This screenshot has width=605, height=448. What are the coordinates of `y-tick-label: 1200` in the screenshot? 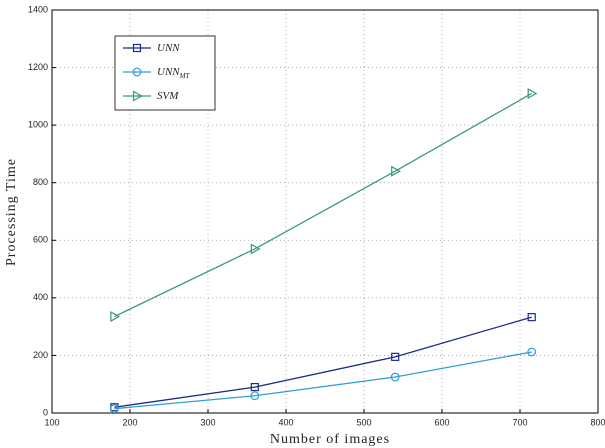 It's located at (38, 67).